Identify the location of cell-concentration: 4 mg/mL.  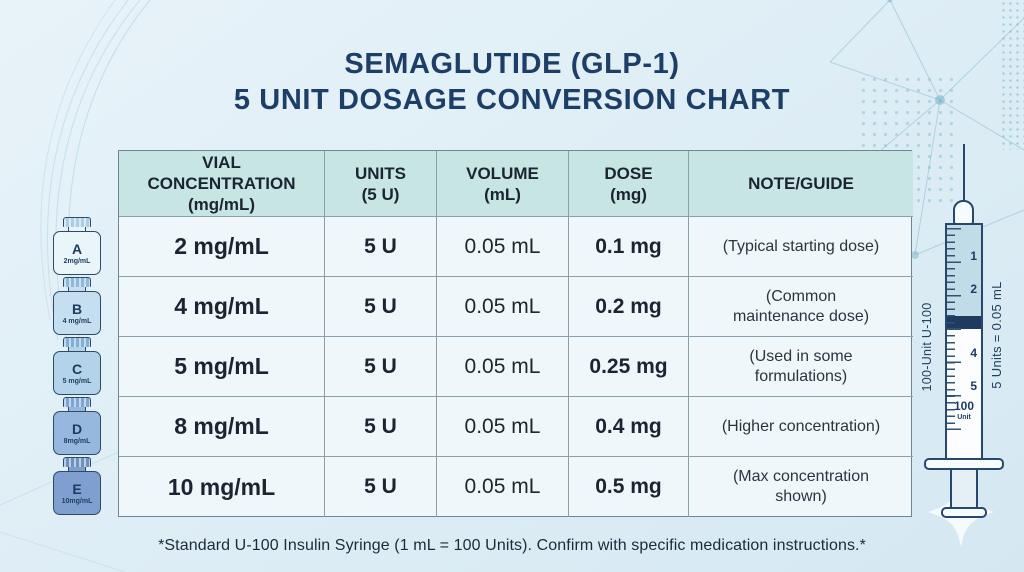
(222, 307).